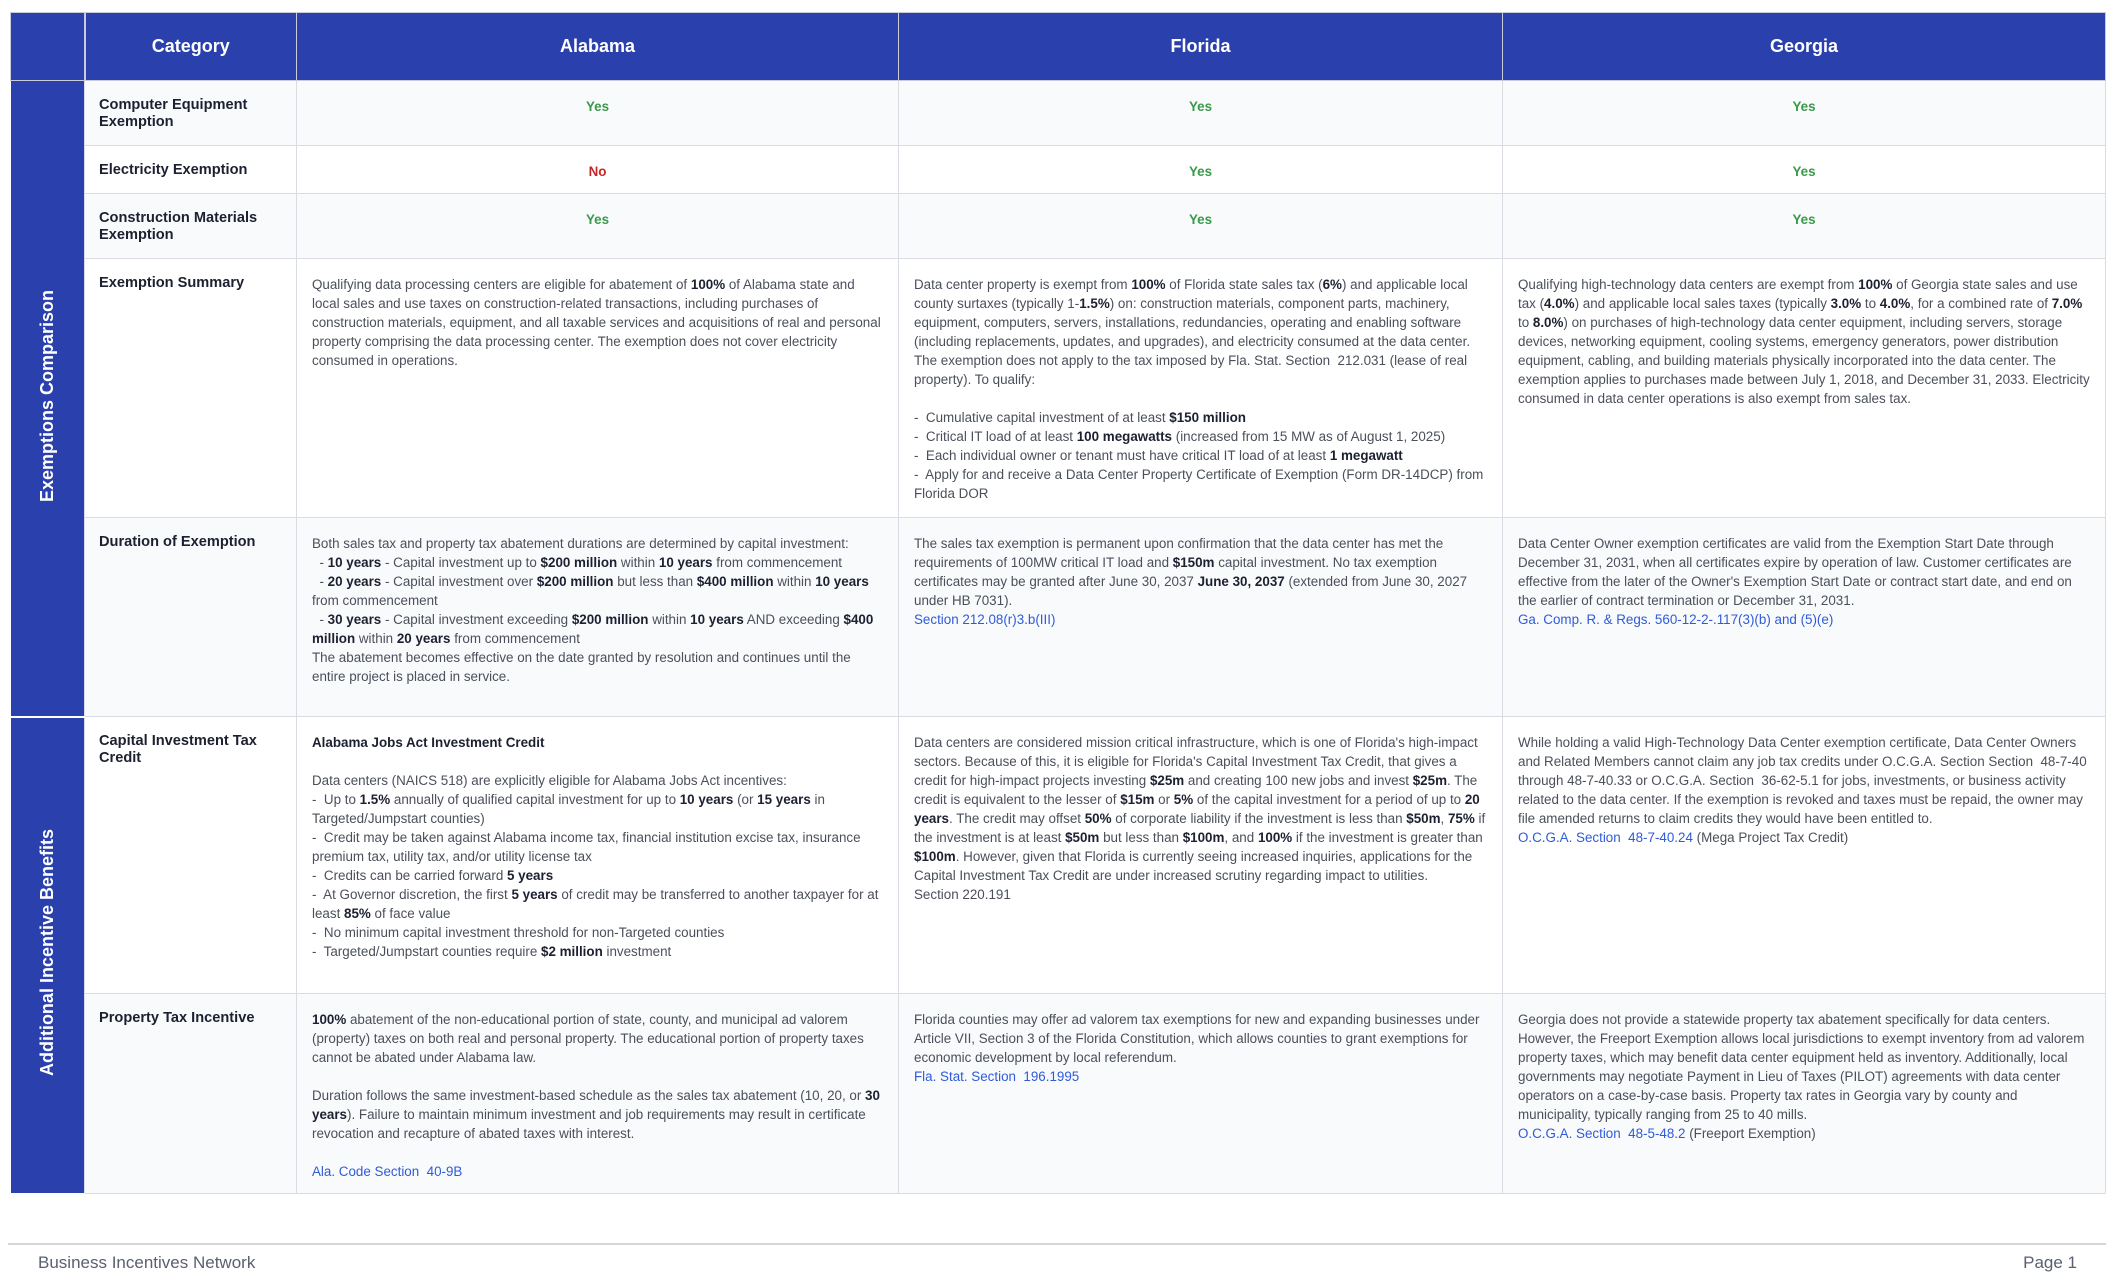 The image size is (2114, 1280). Describe the element at coordinates (1244, 284) in the screenshot. I see `text-run: of Florida state sales tax (` at that location.